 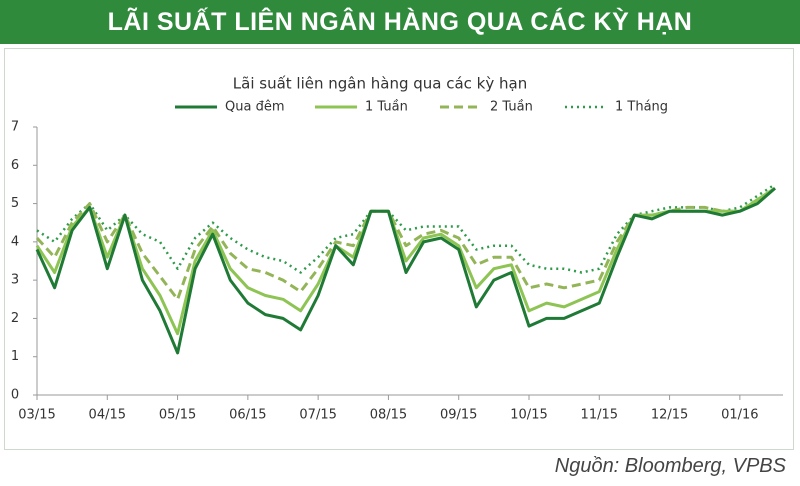 What do you see at coordinates (458, 415) in the screenshot?
I see `x-tick-label: 09/15` at bounding box center [458, 415].